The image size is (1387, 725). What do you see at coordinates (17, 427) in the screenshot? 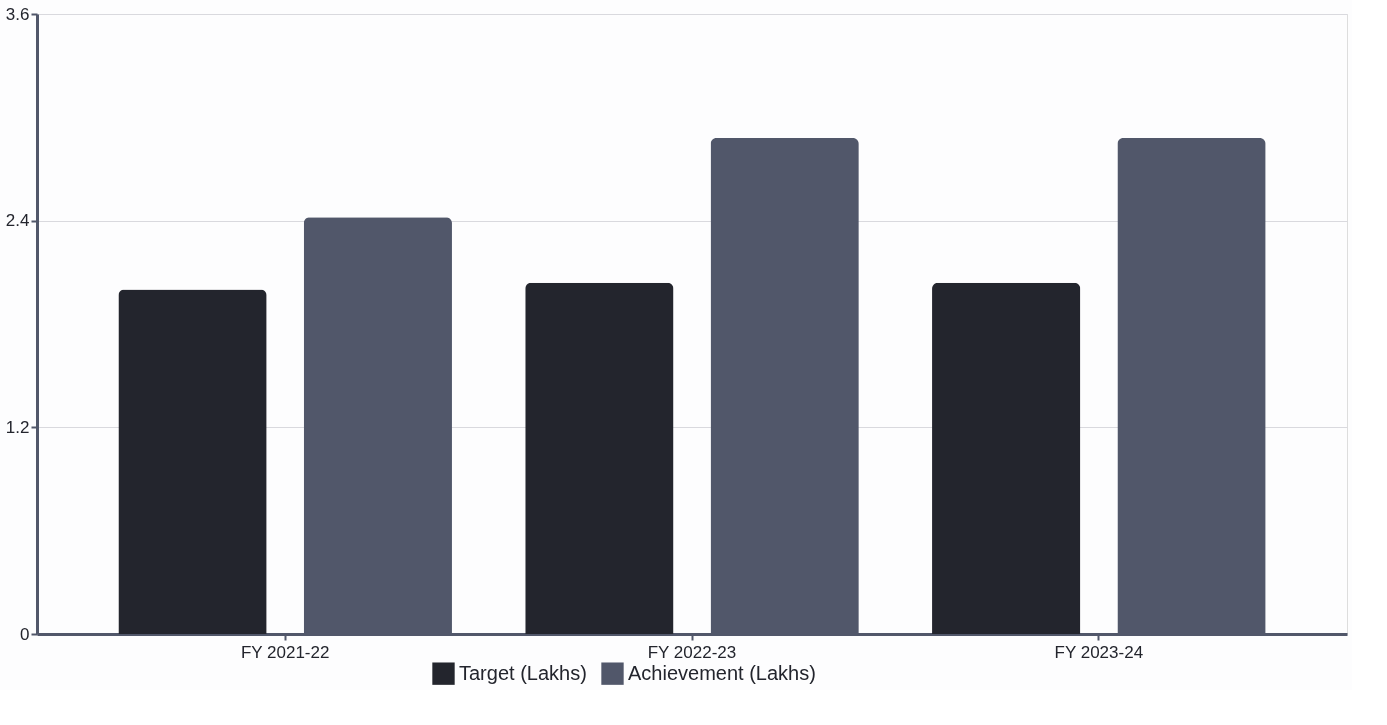
I see `y-tick-label: 1.2` at bounding box center [17, 427].